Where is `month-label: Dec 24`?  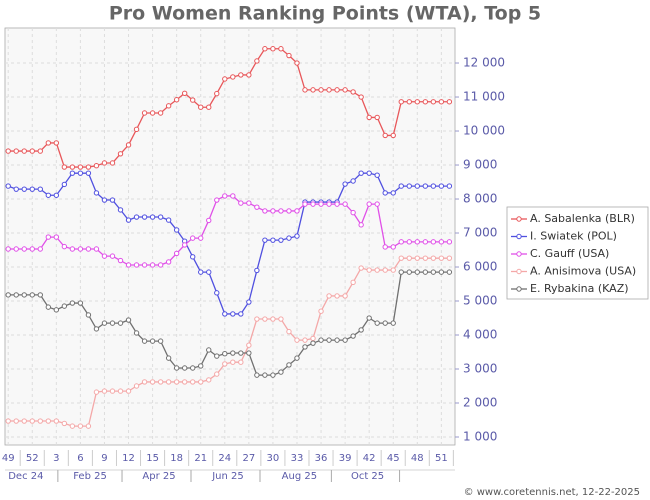 month-label: Dec 24 is located at coordinates (25, 476).